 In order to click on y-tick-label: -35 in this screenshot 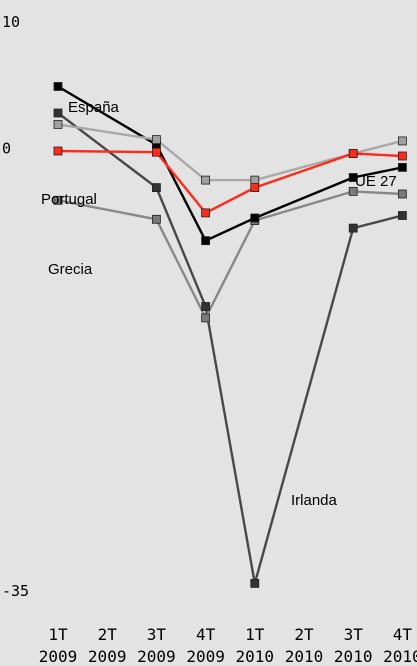, I will do `click(15, 591)`.